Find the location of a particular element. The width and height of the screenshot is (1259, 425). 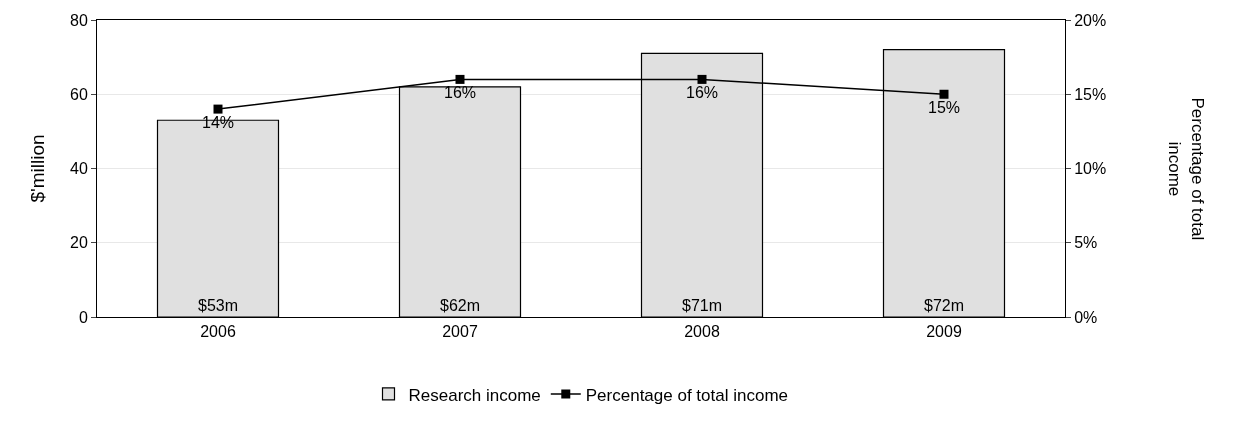

y2-tick-label: 5% is located at coordinates (1086, 243).